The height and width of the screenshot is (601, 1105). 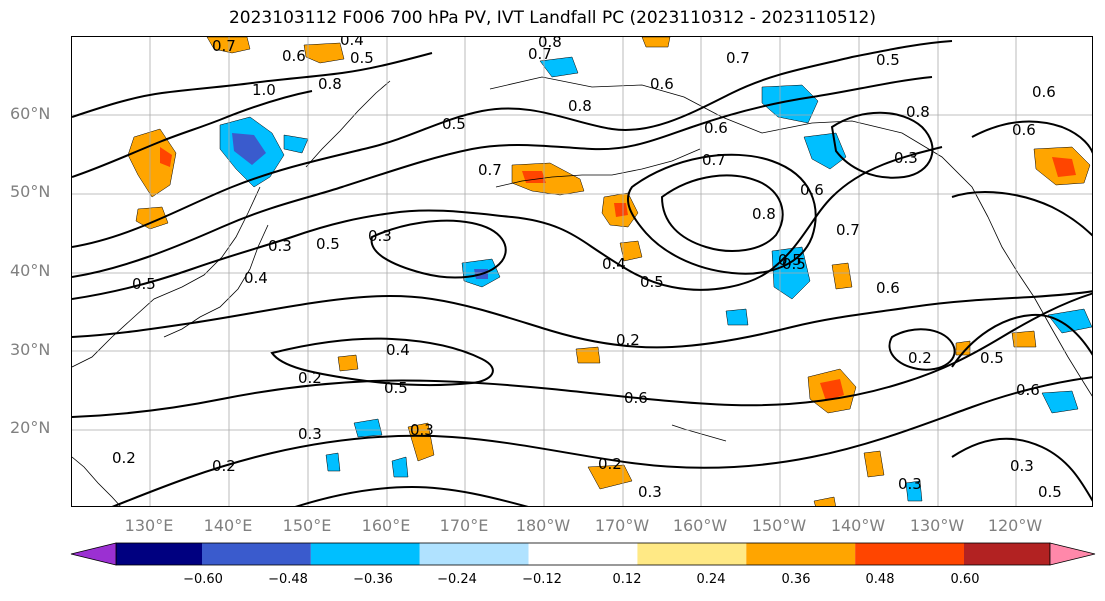 I want to click on colorbar-extend-max, so click(x=1072, y=554).